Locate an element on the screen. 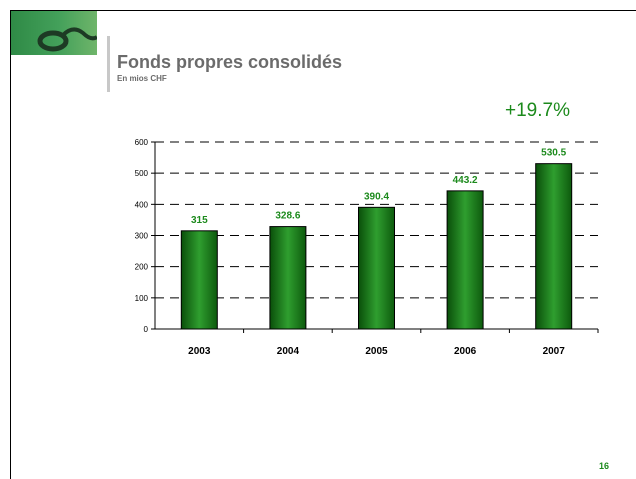 This screenshot has width=636, height=479. y-tick-label: 400 is located at coordinates (142, 204).